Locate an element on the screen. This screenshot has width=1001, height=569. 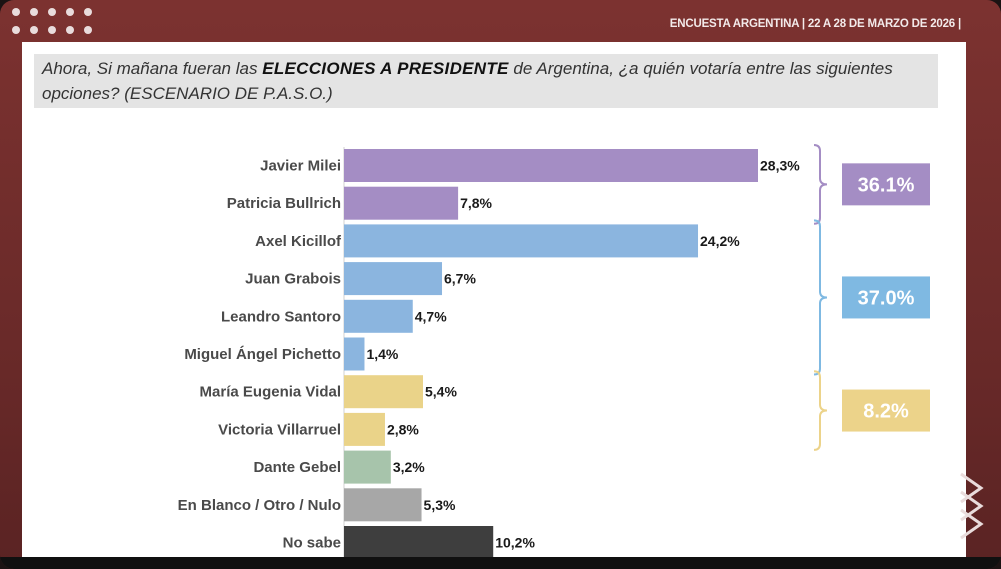
category-label: María Eugenia Vidal is located at coordinates (270, 392).